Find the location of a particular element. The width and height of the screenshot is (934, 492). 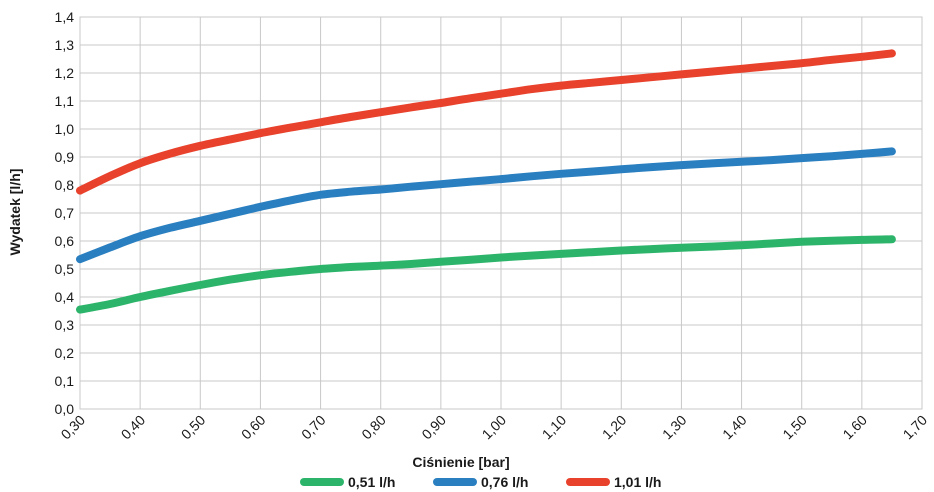

y-tick-label: 1,2 is located at coordinates (65, 73).